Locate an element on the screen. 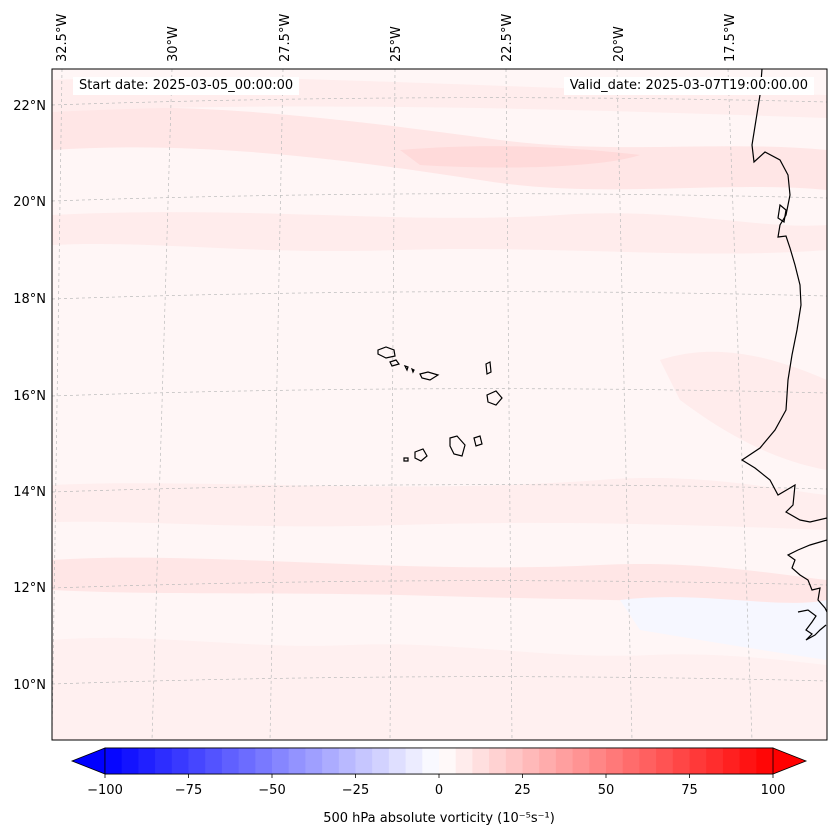 The image size is (837, 839). lat-label: 18°N is located at coordinates (29, 299).